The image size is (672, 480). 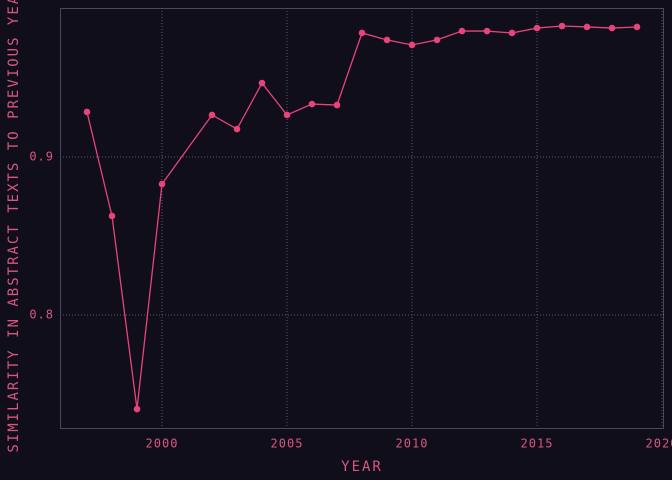 What do you see at coordinates (537, 444) in the screenshot?
I see `x-tick-label: 2015` at bounding box center [537, 444].